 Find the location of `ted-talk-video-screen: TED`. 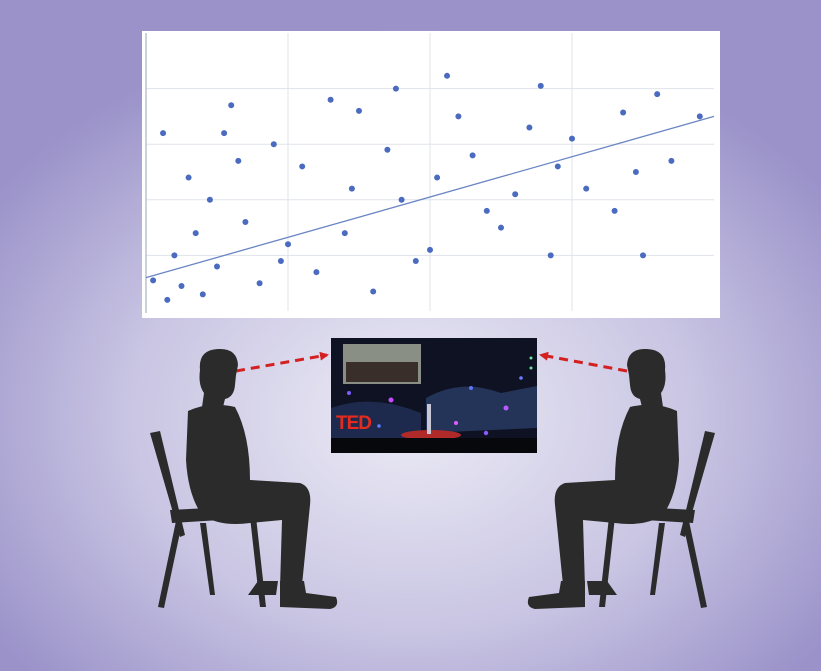

ted-talk-video-screen: TED is located at coordinates (434, 395).